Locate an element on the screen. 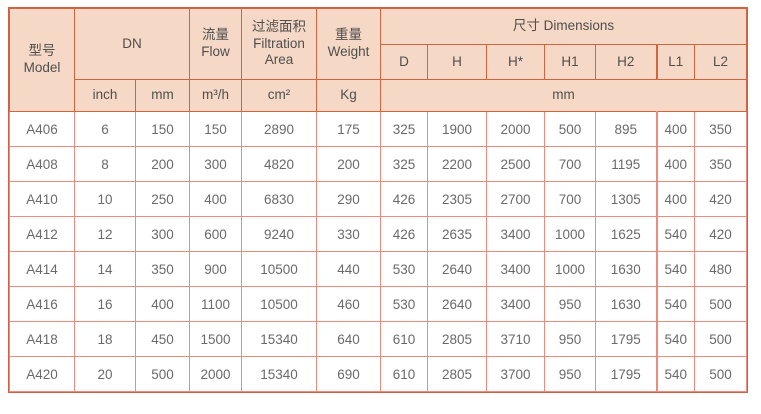  data-cell: 4820 is located at coordinates (279, 164).